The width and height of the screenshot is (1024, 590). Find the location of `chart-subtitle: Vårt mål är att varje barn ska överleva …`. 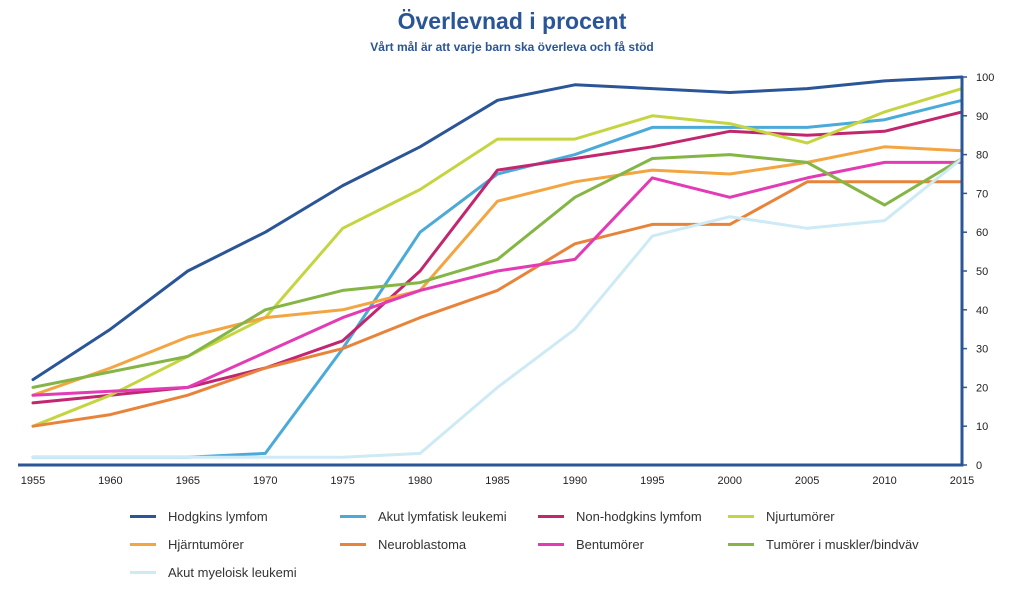

chart-subtitle: Vårt mål är att varje barn ska överleva … is located at coordinates (512, 47).